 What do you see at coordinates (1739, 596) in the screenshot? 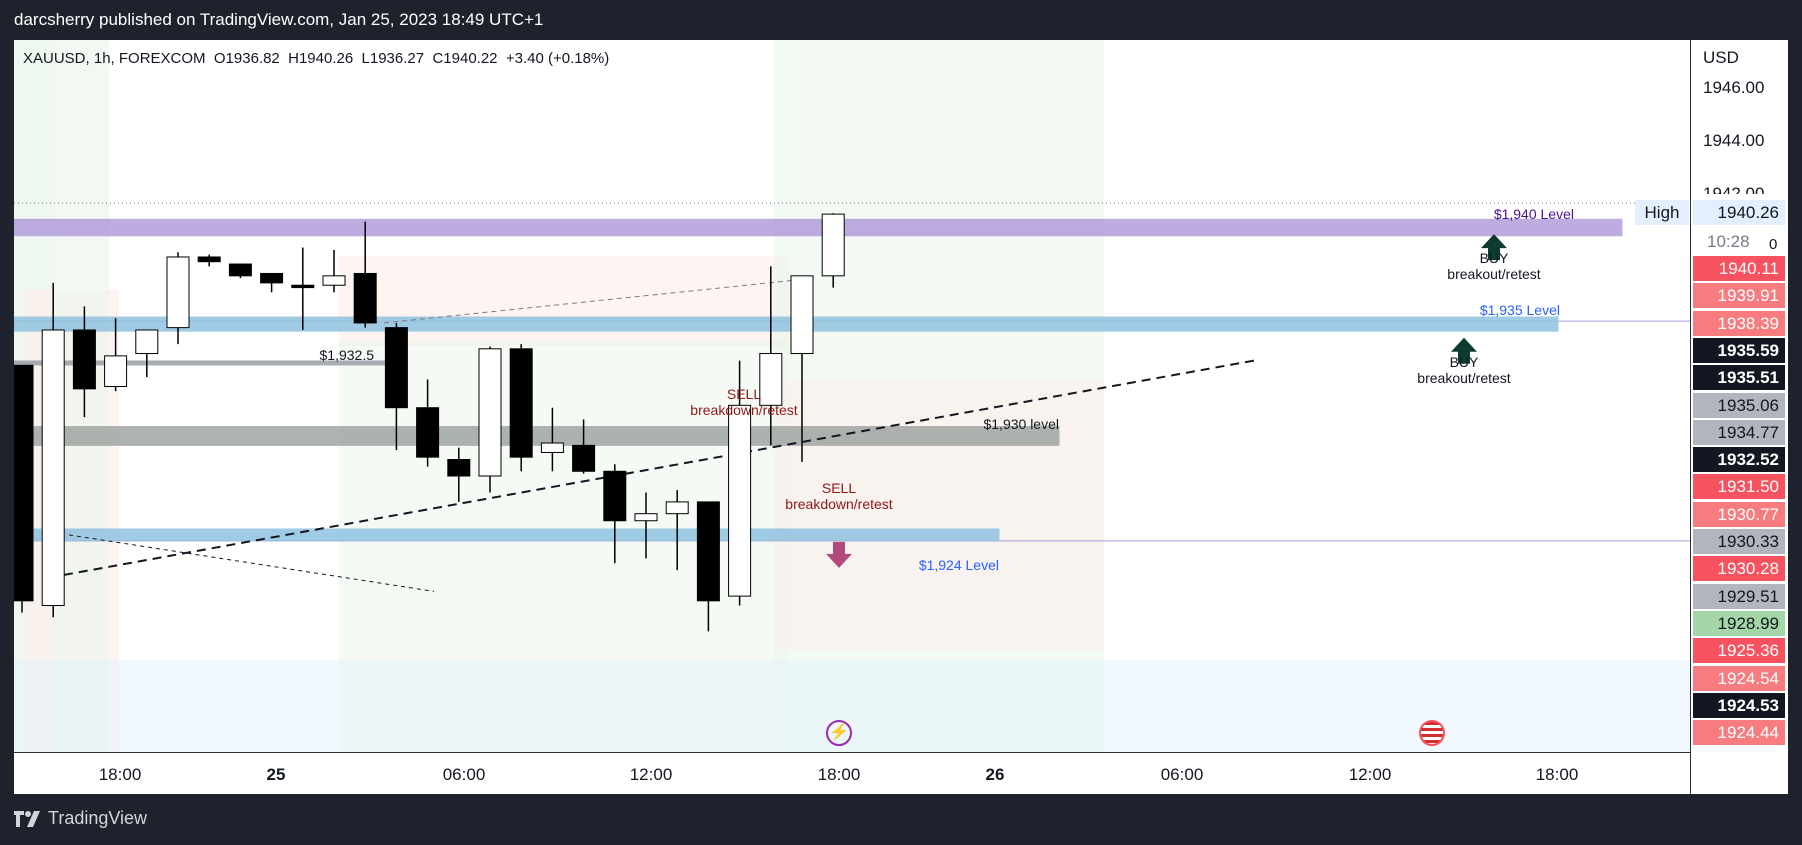
I see `price-badge: 1929.51` at bounding box center [1739, 596].